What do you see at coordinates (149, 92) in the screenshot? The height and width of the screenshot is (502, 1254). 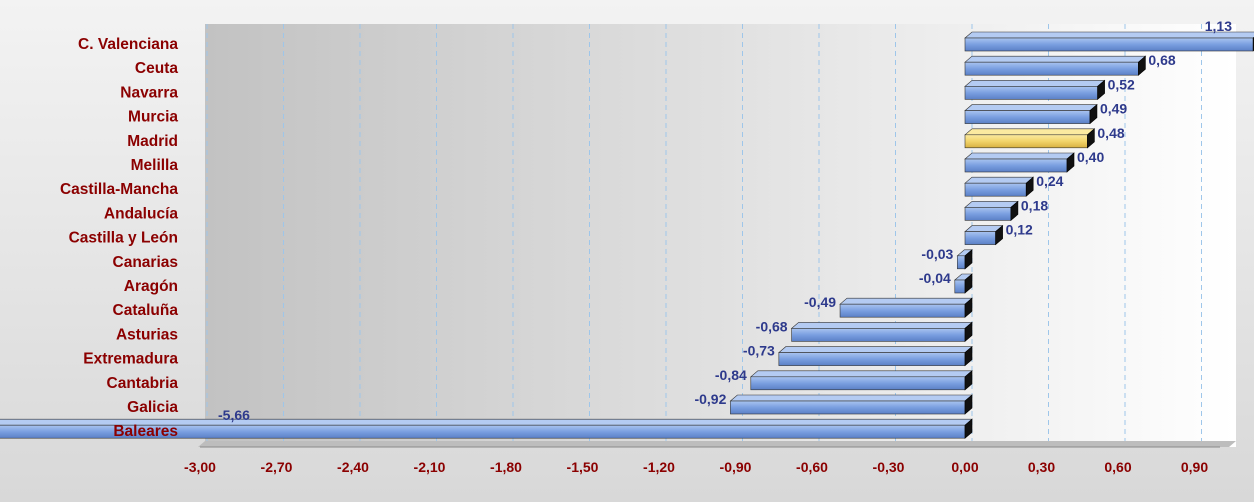 I see `category-label: Navarra` at bounding box center [149, 92].